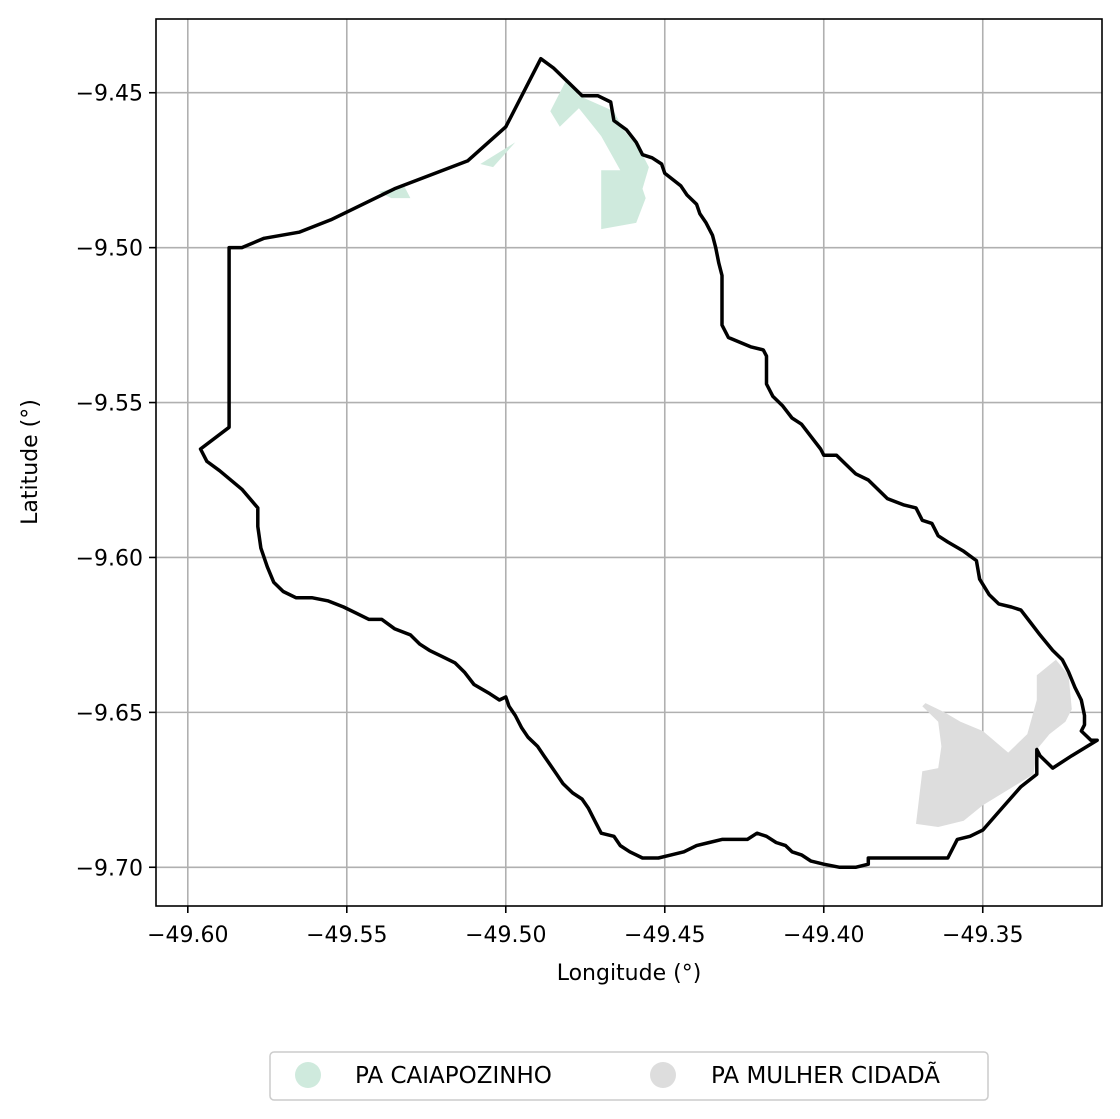 This screenshot has height=1119, width=1120. I want to click on y-tick-label: −9.70, so click(109, 868).